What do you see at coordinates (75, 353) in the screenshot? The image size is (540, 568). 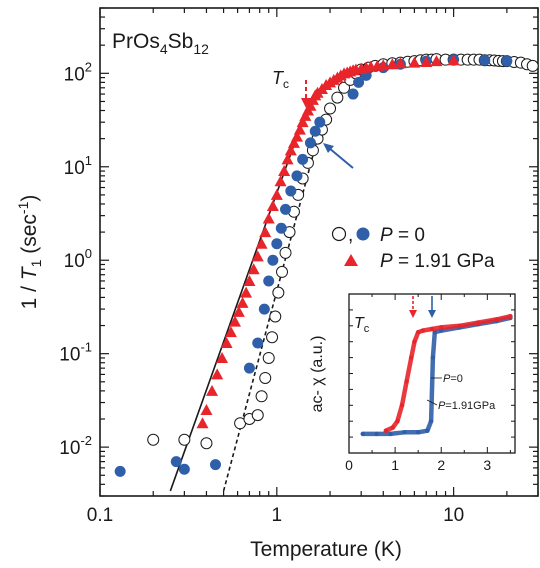 I see `y-tick-label: 10⁻¹` at bounding box center [75, 353].